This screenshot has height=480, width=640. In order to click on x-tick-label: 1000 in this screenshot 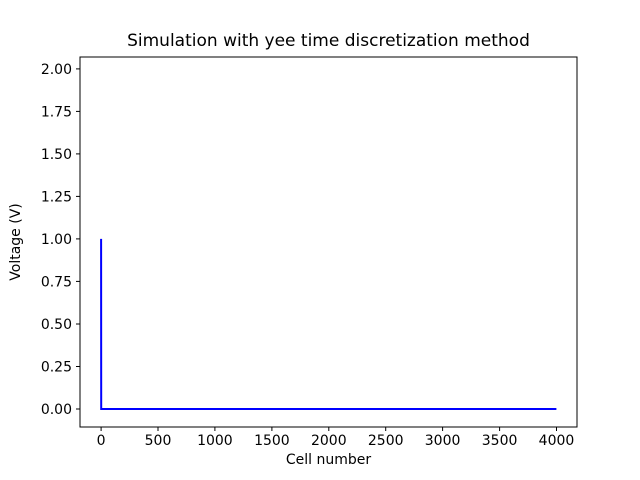, I will do `click(215, 441)`.